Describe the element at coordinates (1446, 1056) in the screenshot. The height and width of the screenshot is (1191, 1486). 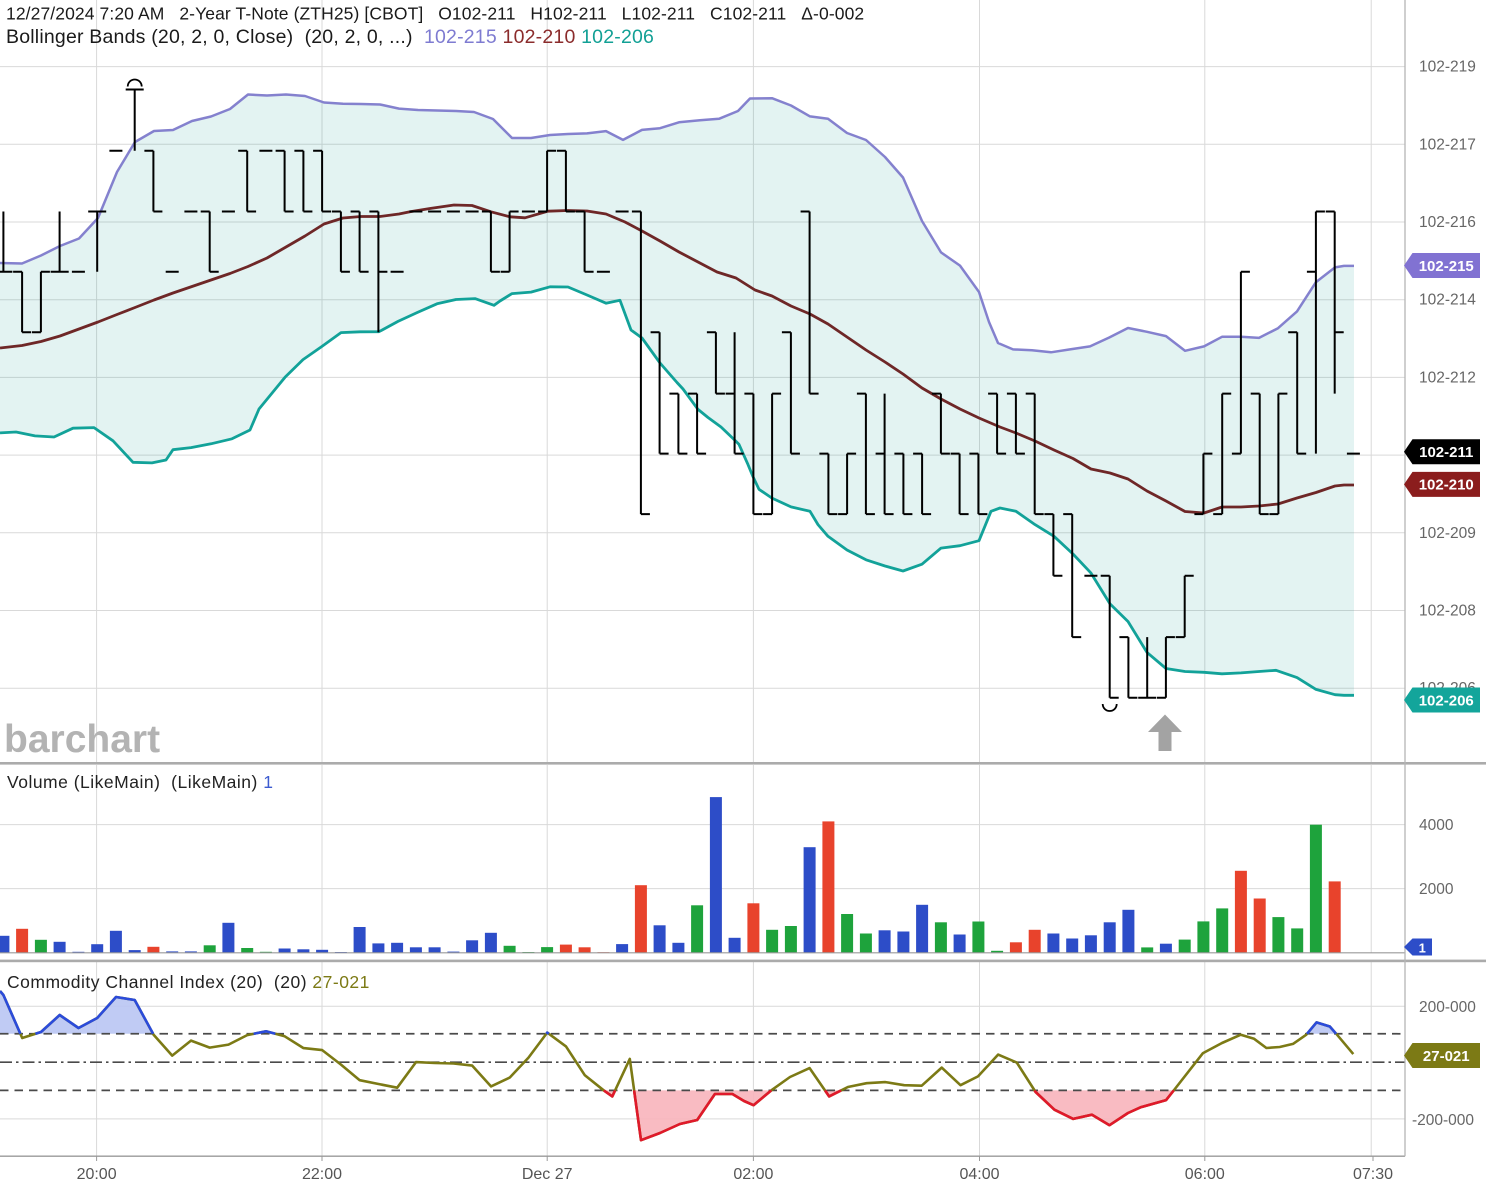
I see `svg-text: 27-021` at that location.